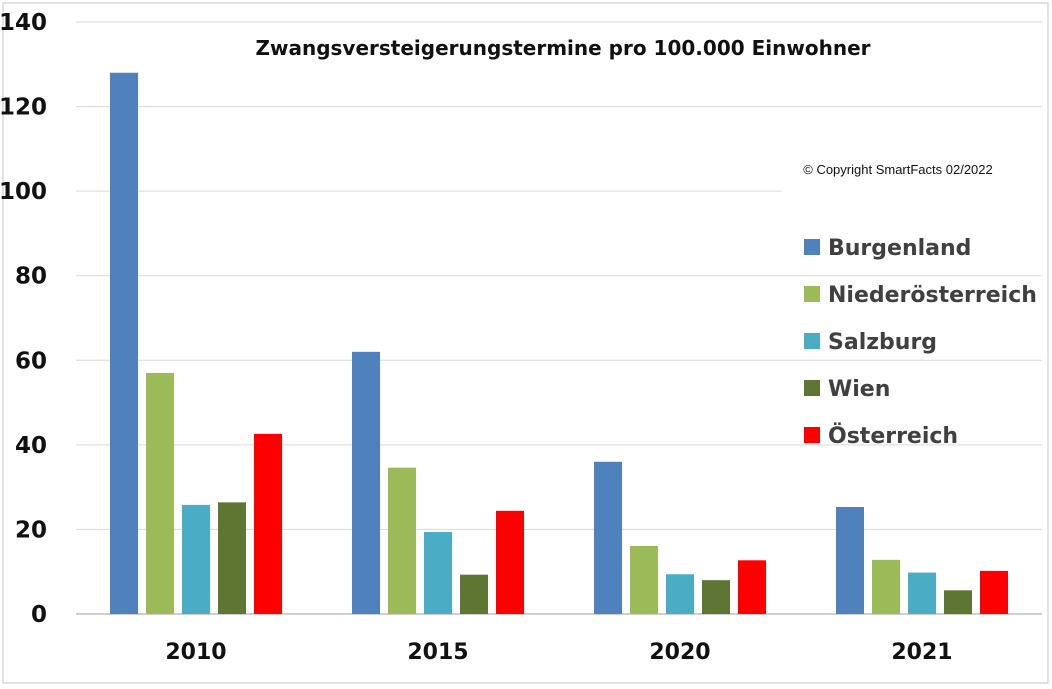 Image resolution: width=1052 pixels, height=689 pixels. Describe the element at coordinates (899, 248) in the screenshot. I see `legend-label: Burgenland` at that location.